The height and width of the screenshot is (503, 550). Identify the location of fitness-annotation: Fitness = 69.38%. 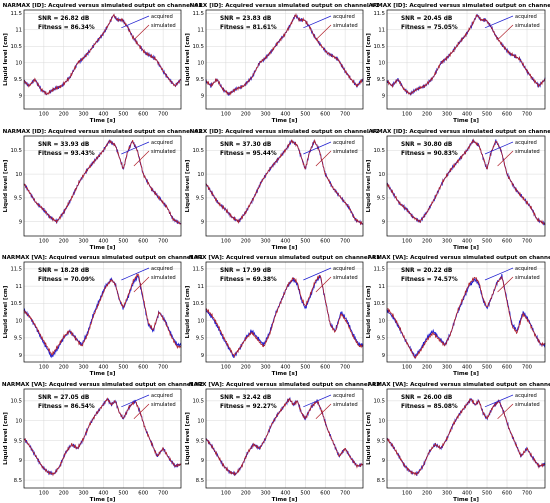
(248, 280).